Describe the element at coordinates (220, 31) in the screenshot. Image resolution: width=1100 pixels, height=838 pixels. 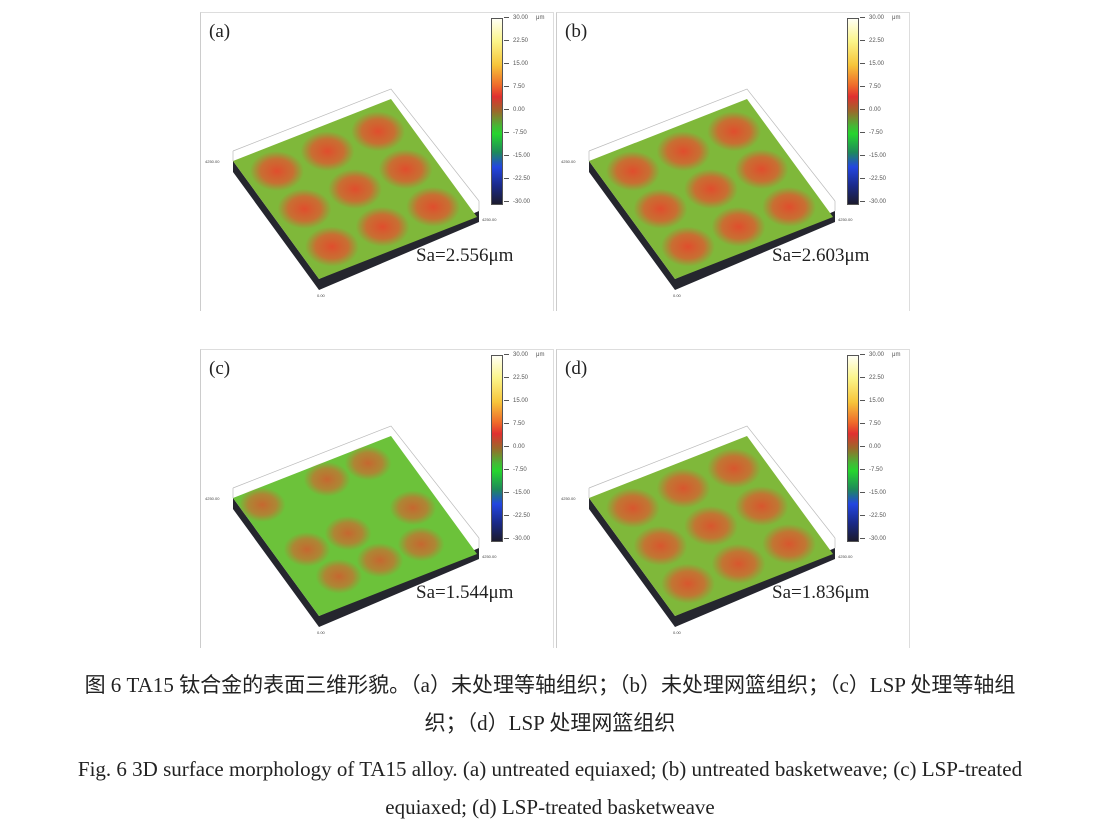
I see `panel-label: (a)` at that location.